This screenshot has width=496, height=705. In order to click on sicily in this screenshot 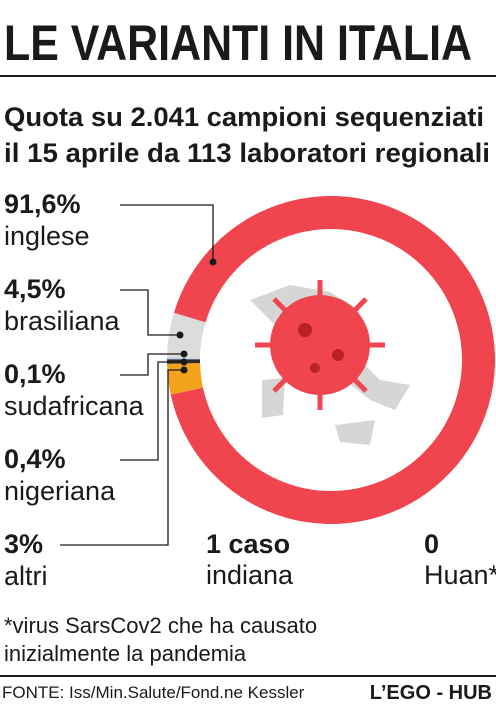, I will do `click(355, 432)`.